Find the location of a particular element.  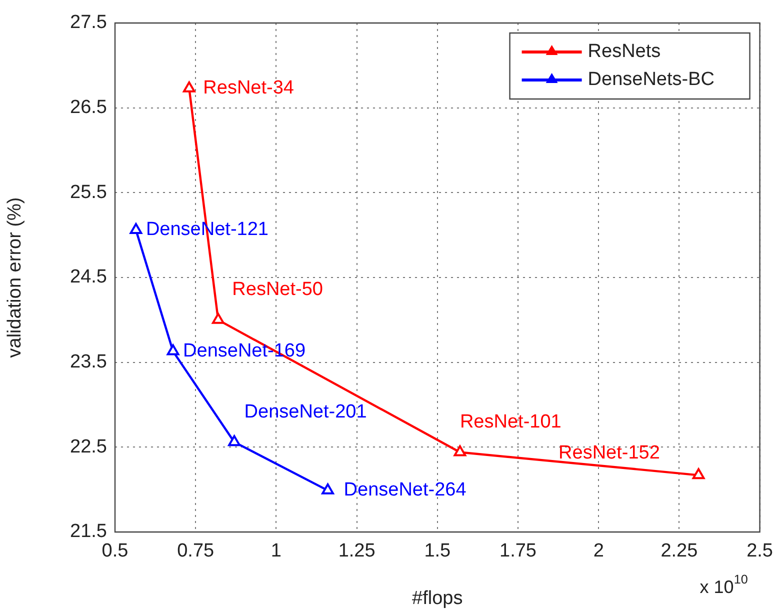

annotation: ResNet-152 is located at coordinates (609, 453).